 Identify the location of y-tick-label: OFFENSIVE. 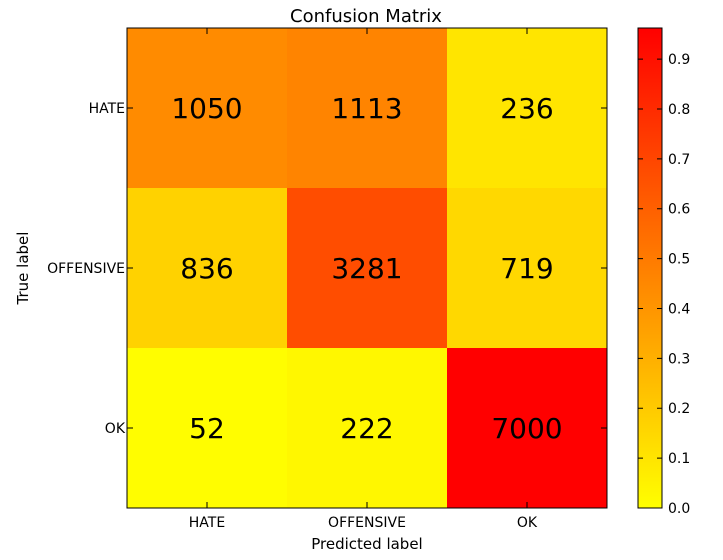
(86, 269).